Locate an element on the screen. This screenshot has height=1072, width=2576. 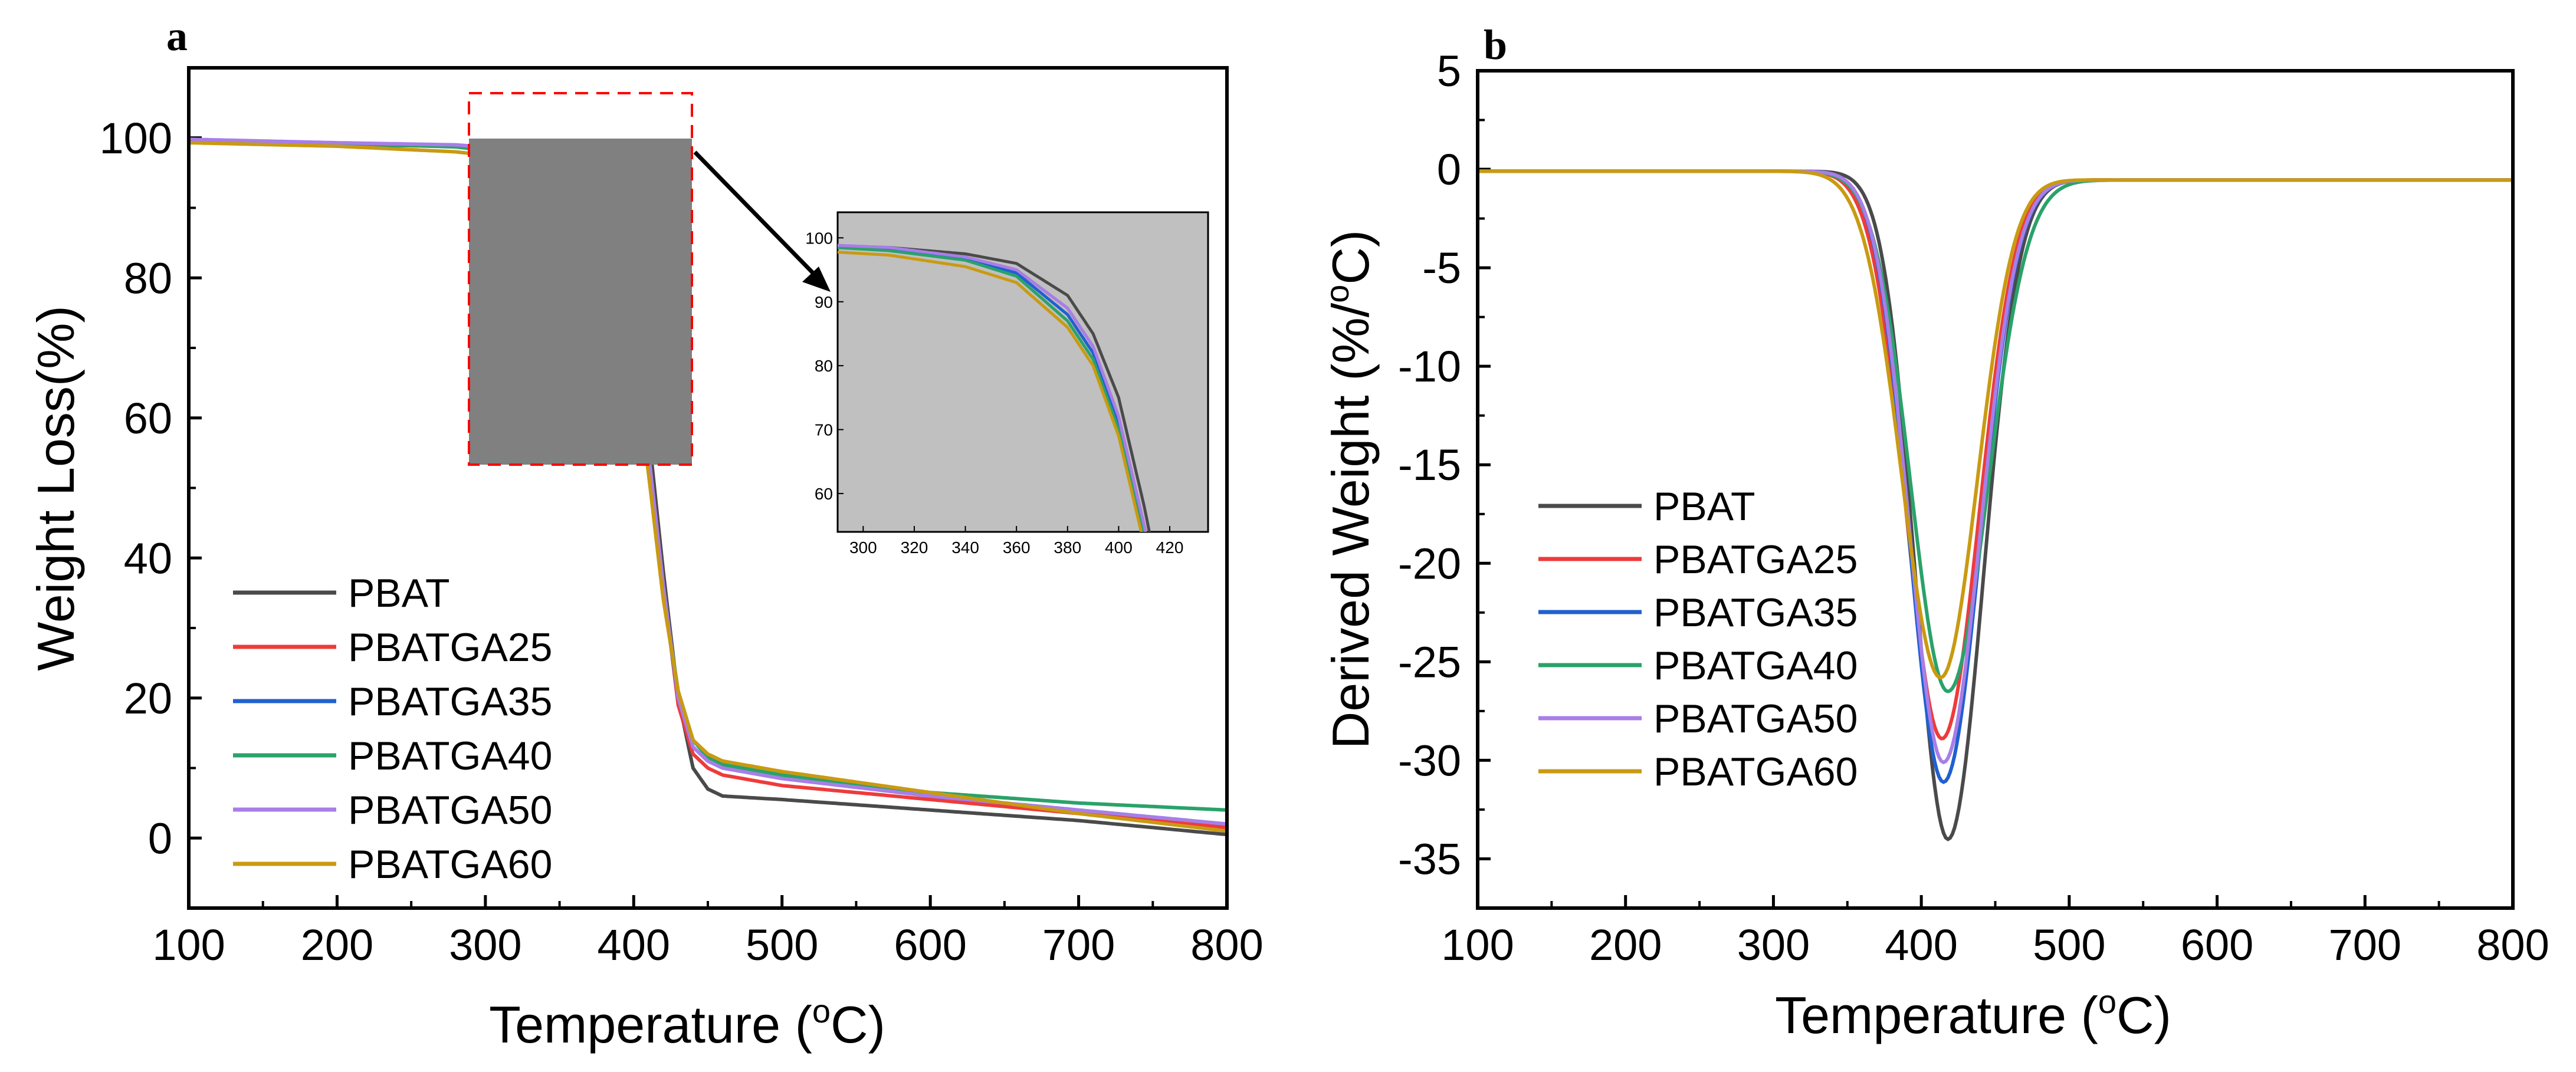
b-y-tick-label: -35 is located at coordinates (1429, 858).